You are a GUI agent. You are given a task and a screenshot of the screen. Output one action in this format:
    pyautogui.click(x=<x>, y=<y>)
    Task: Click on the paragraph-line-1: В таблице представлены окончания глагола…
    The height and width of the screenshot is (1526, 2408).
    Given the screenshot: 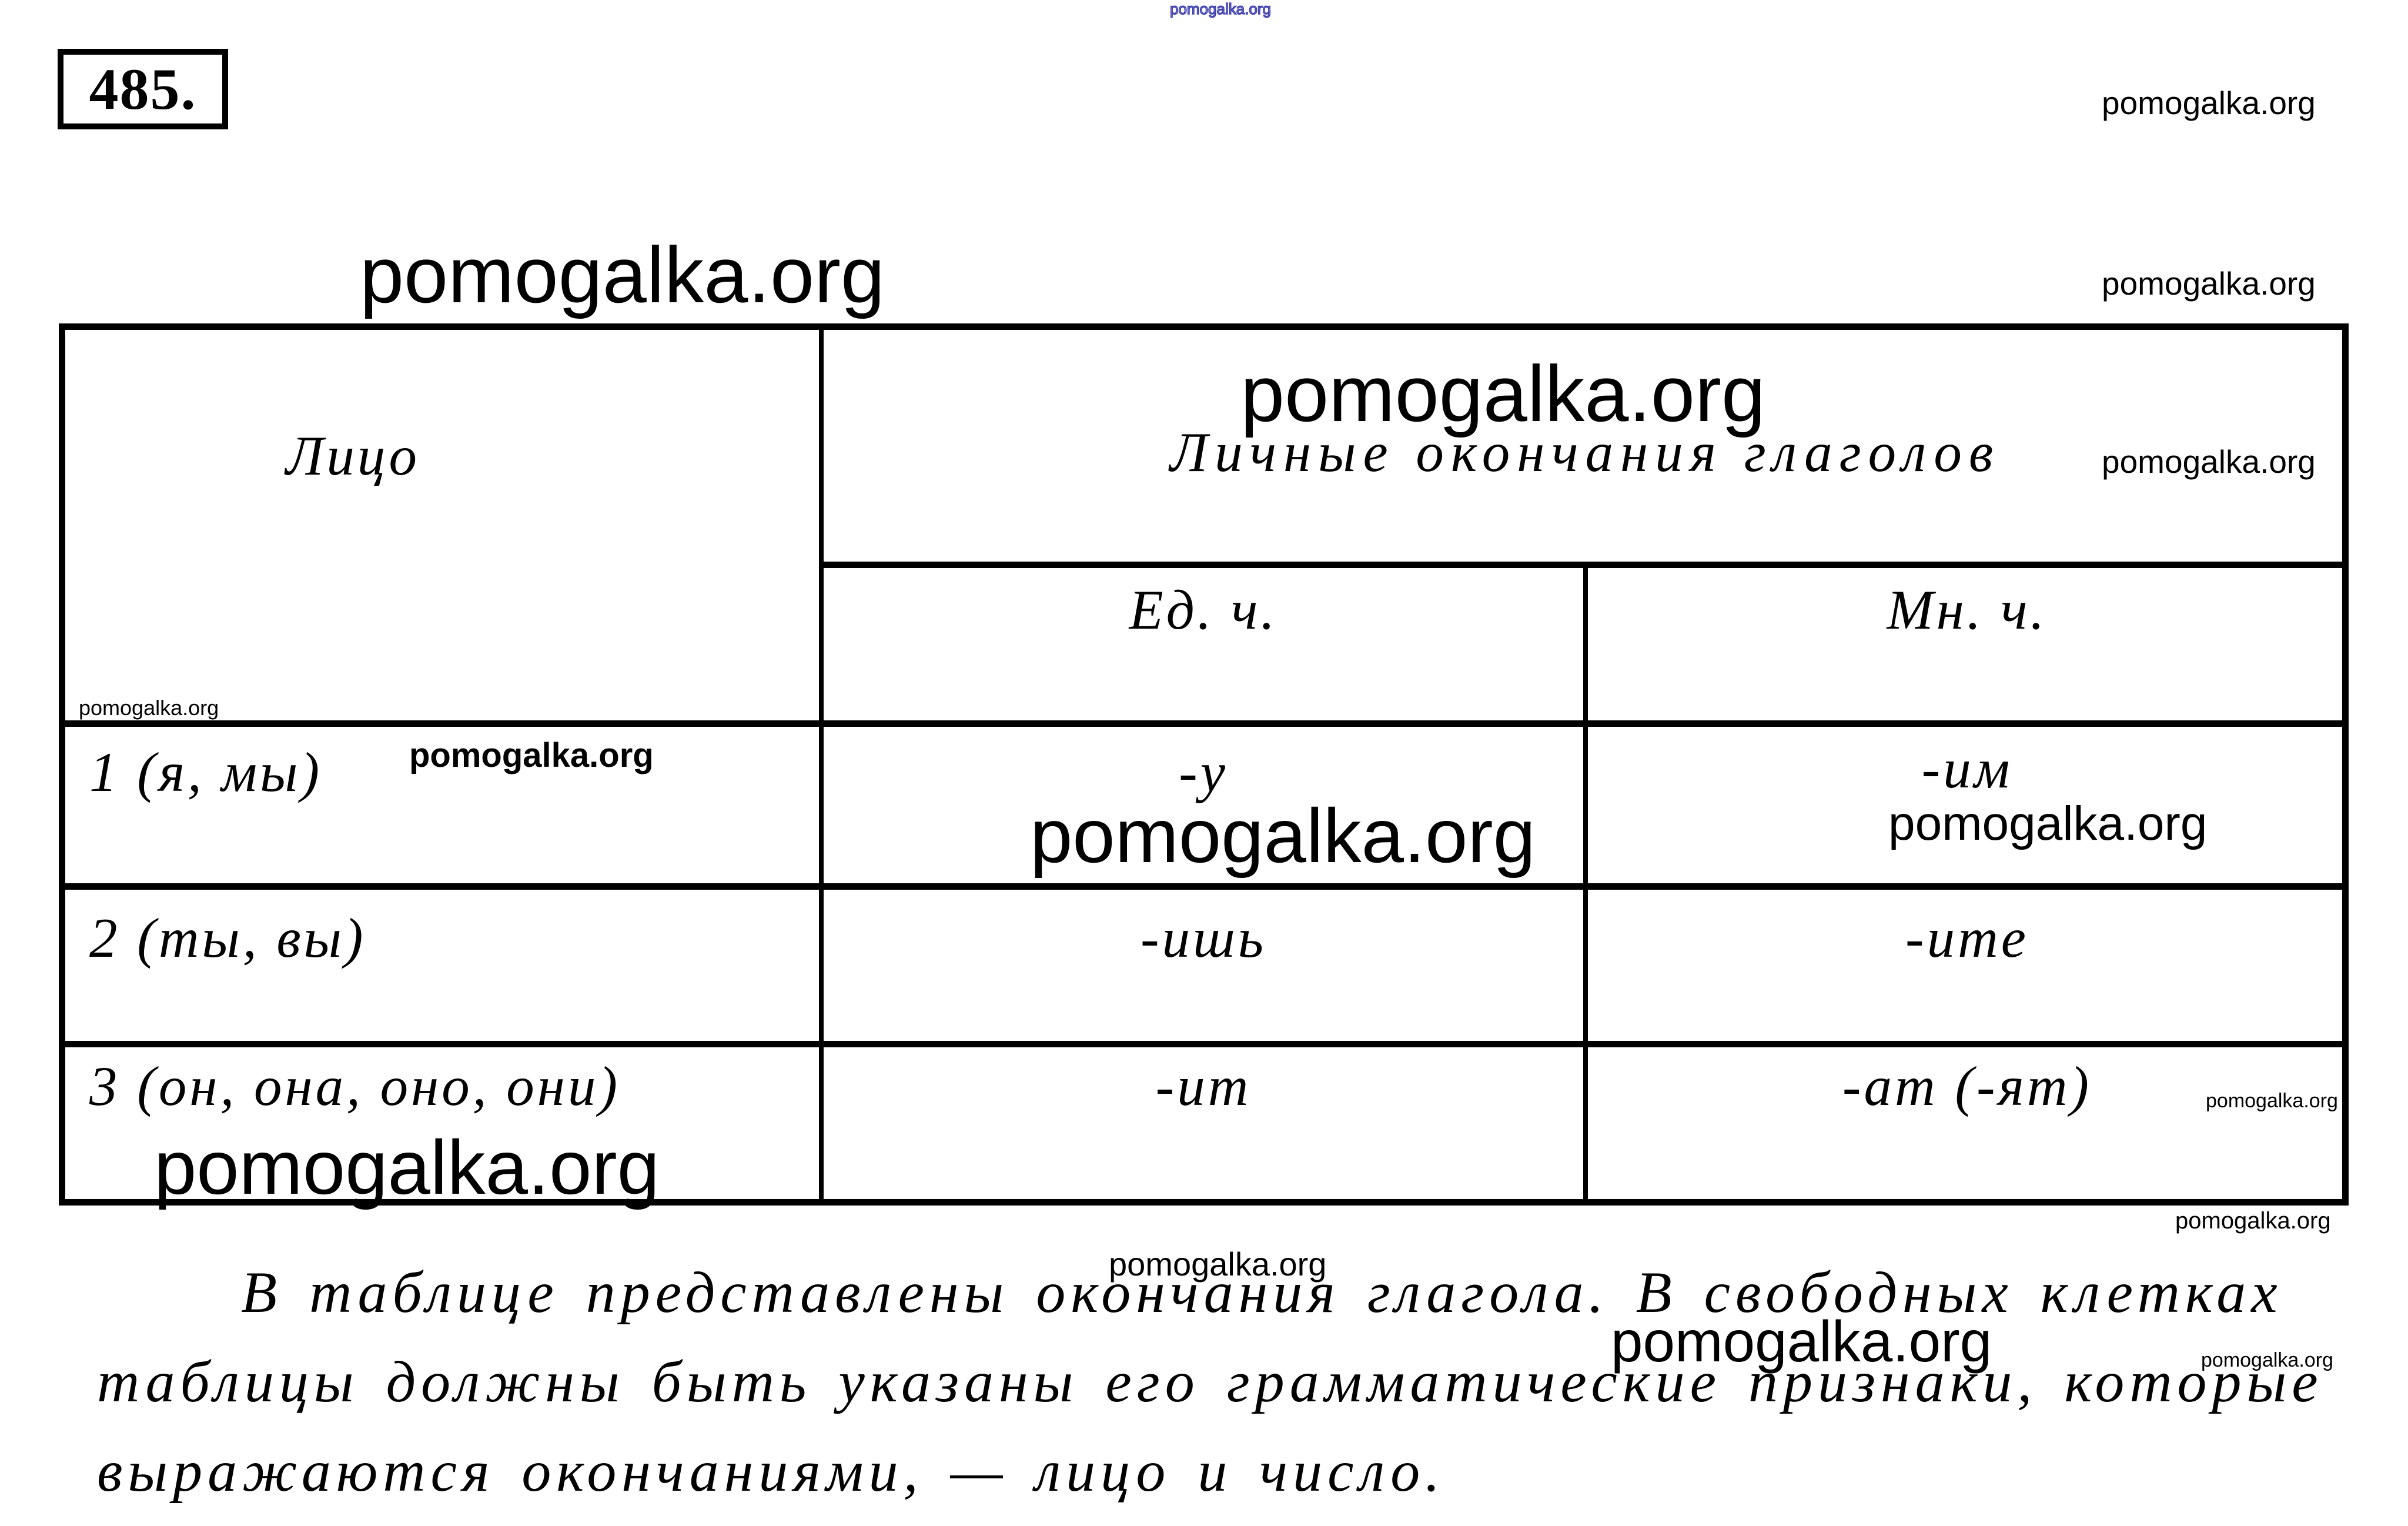 What is the action you would take?
    pyautogui.click(x=1262, y=1292)
    